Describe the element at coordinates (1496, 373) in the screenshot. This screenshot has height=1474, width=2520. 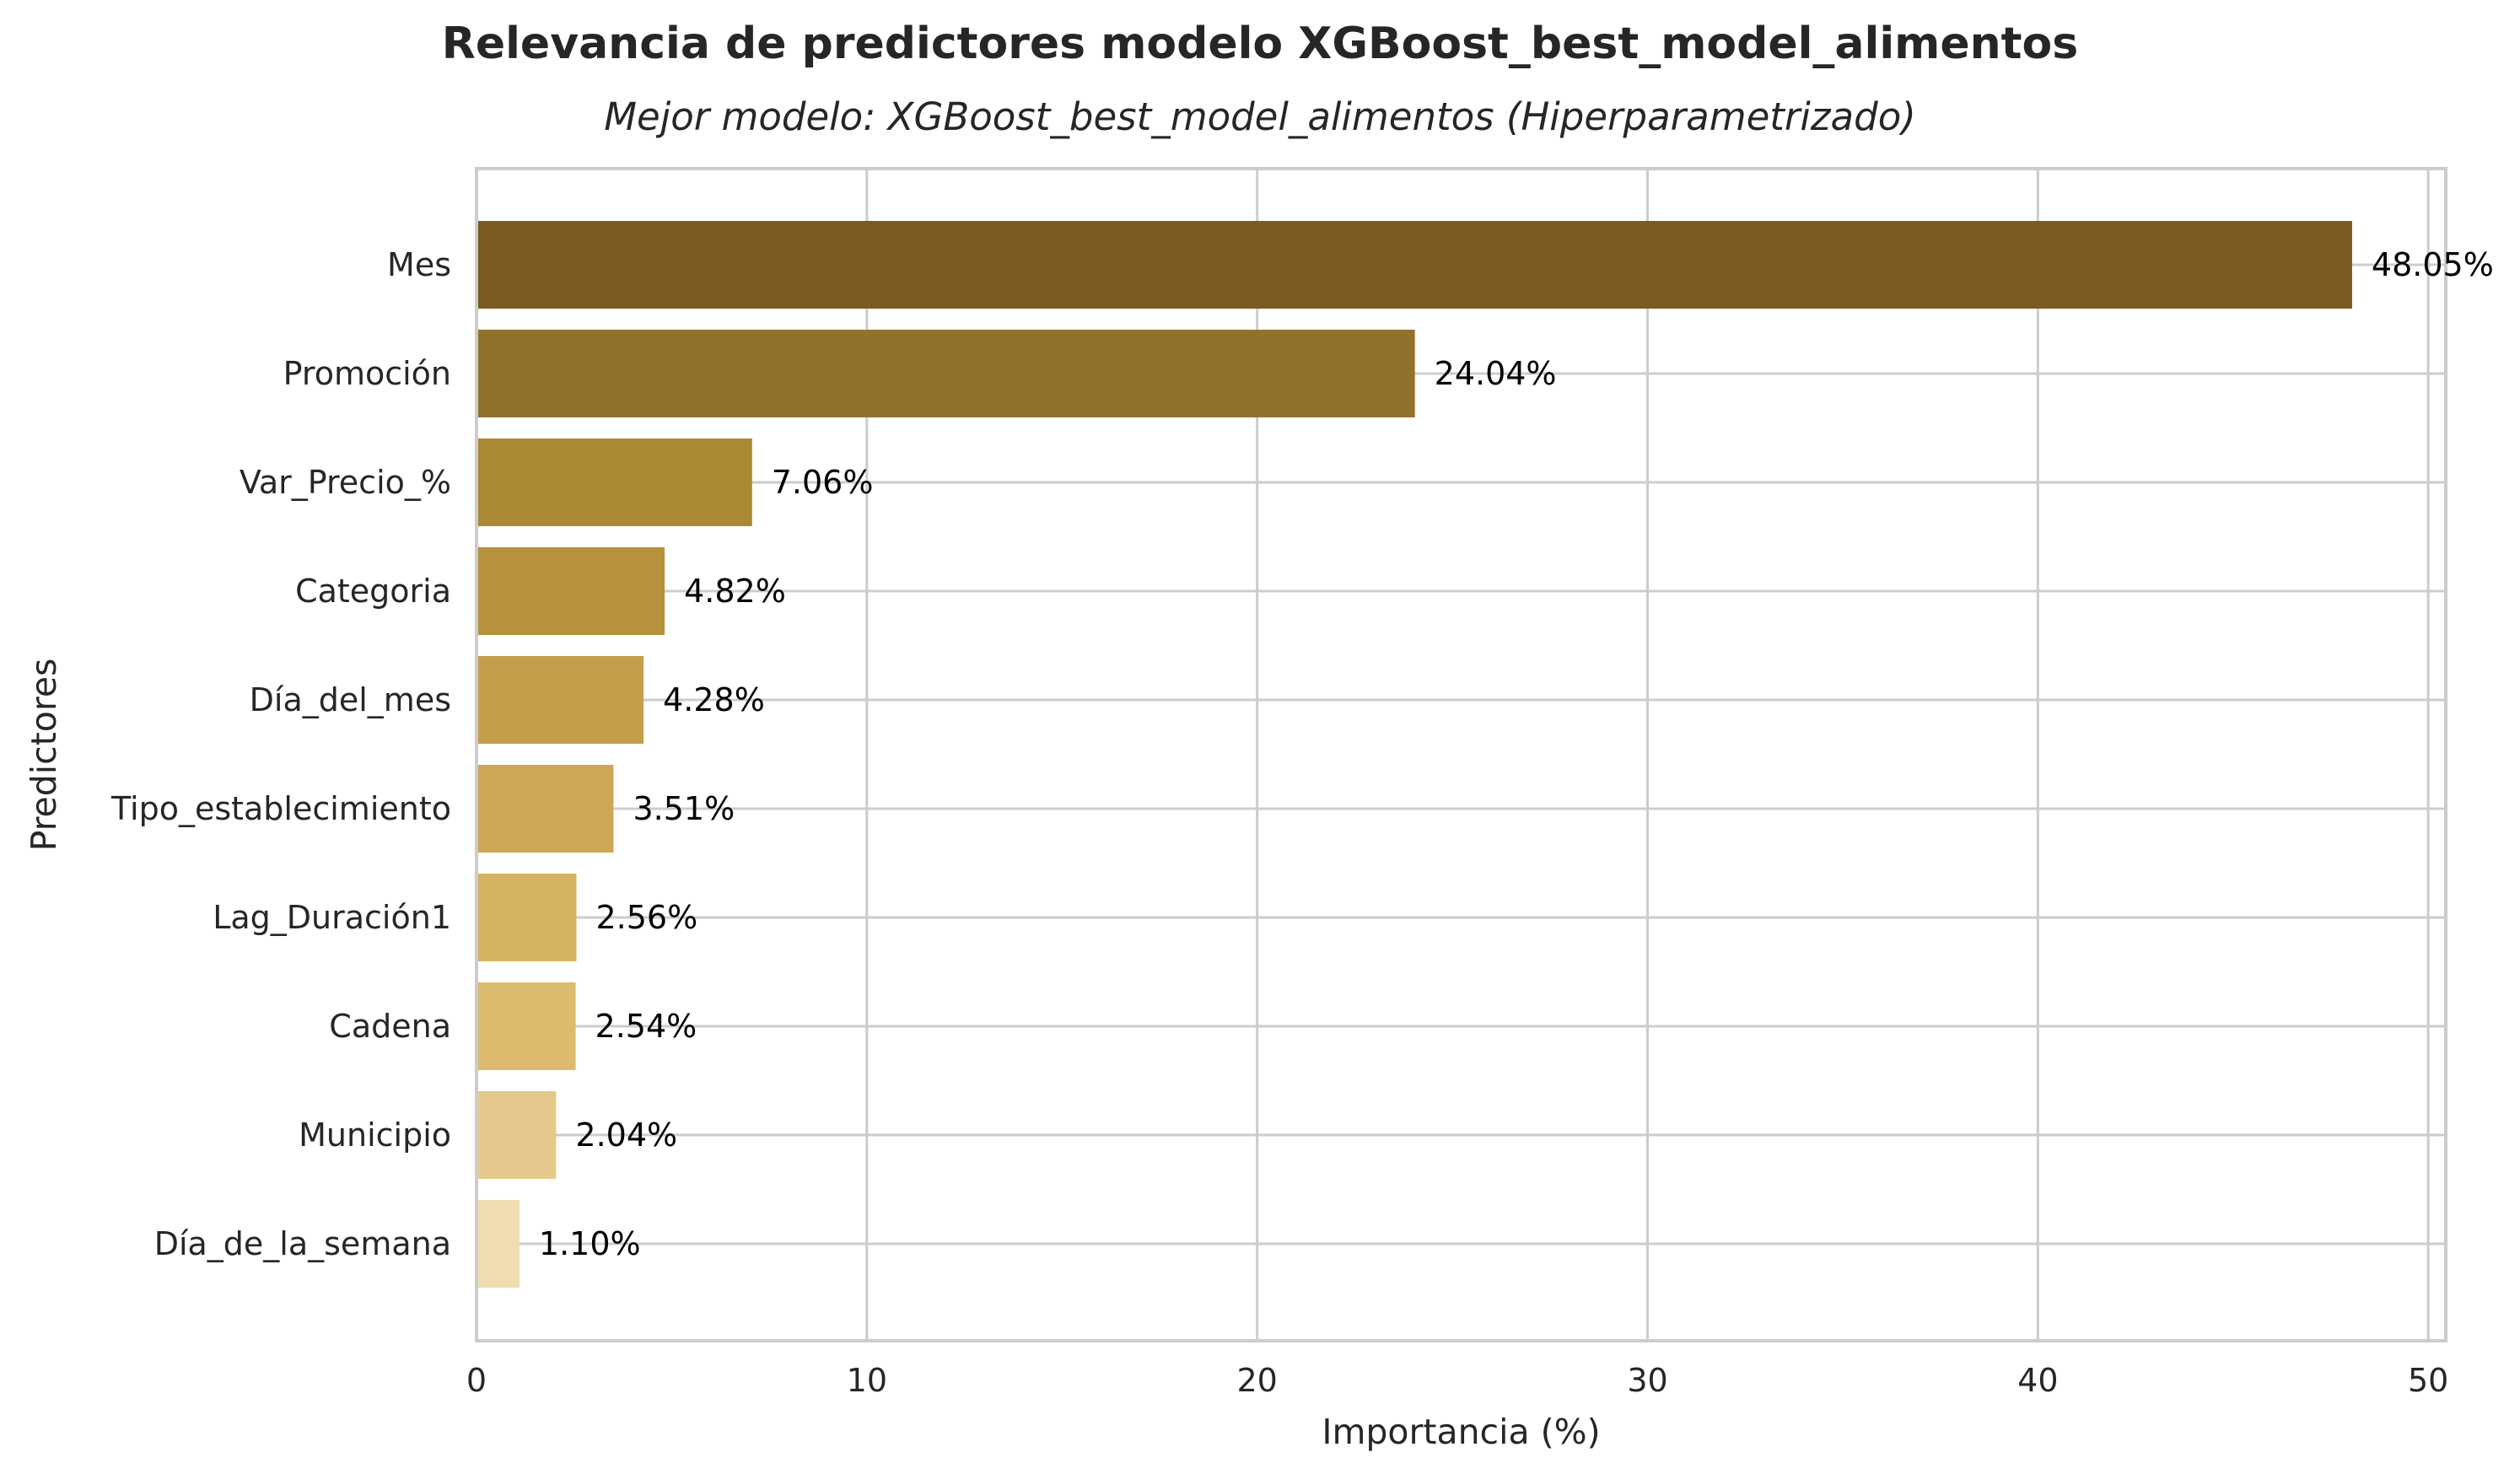
I see `data-label: 24.04%` at that location.